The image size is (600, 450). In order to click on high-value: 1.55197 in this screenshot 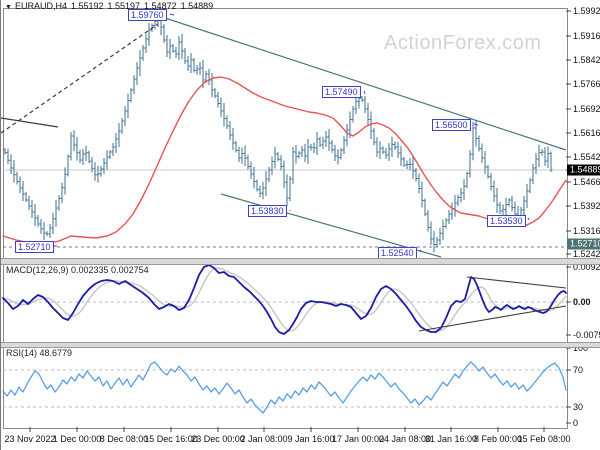, I will do `click(124, 6)`.